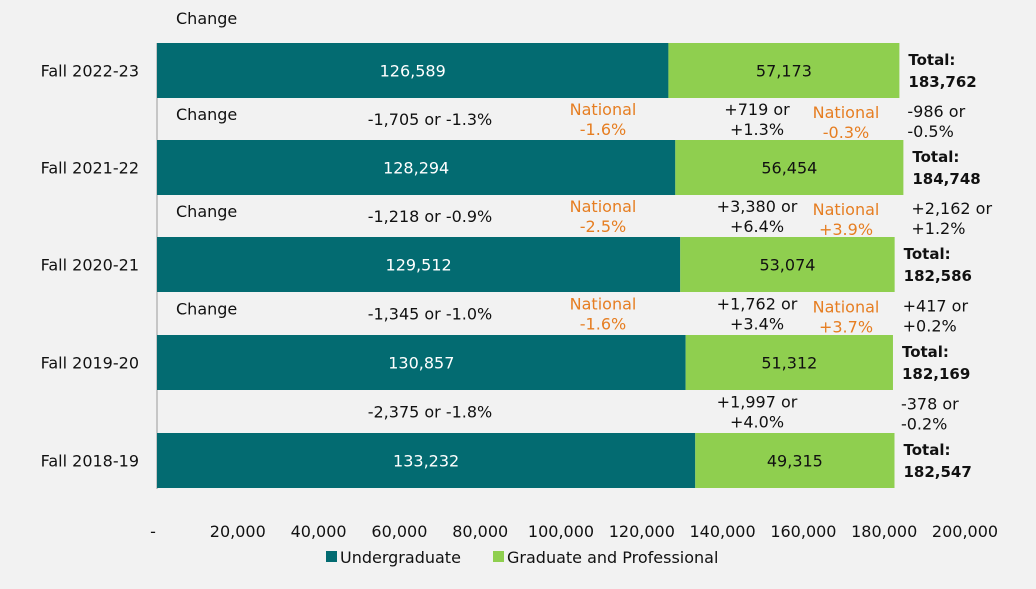  I want to click on total-change: -0.5%, so click(930, 131).